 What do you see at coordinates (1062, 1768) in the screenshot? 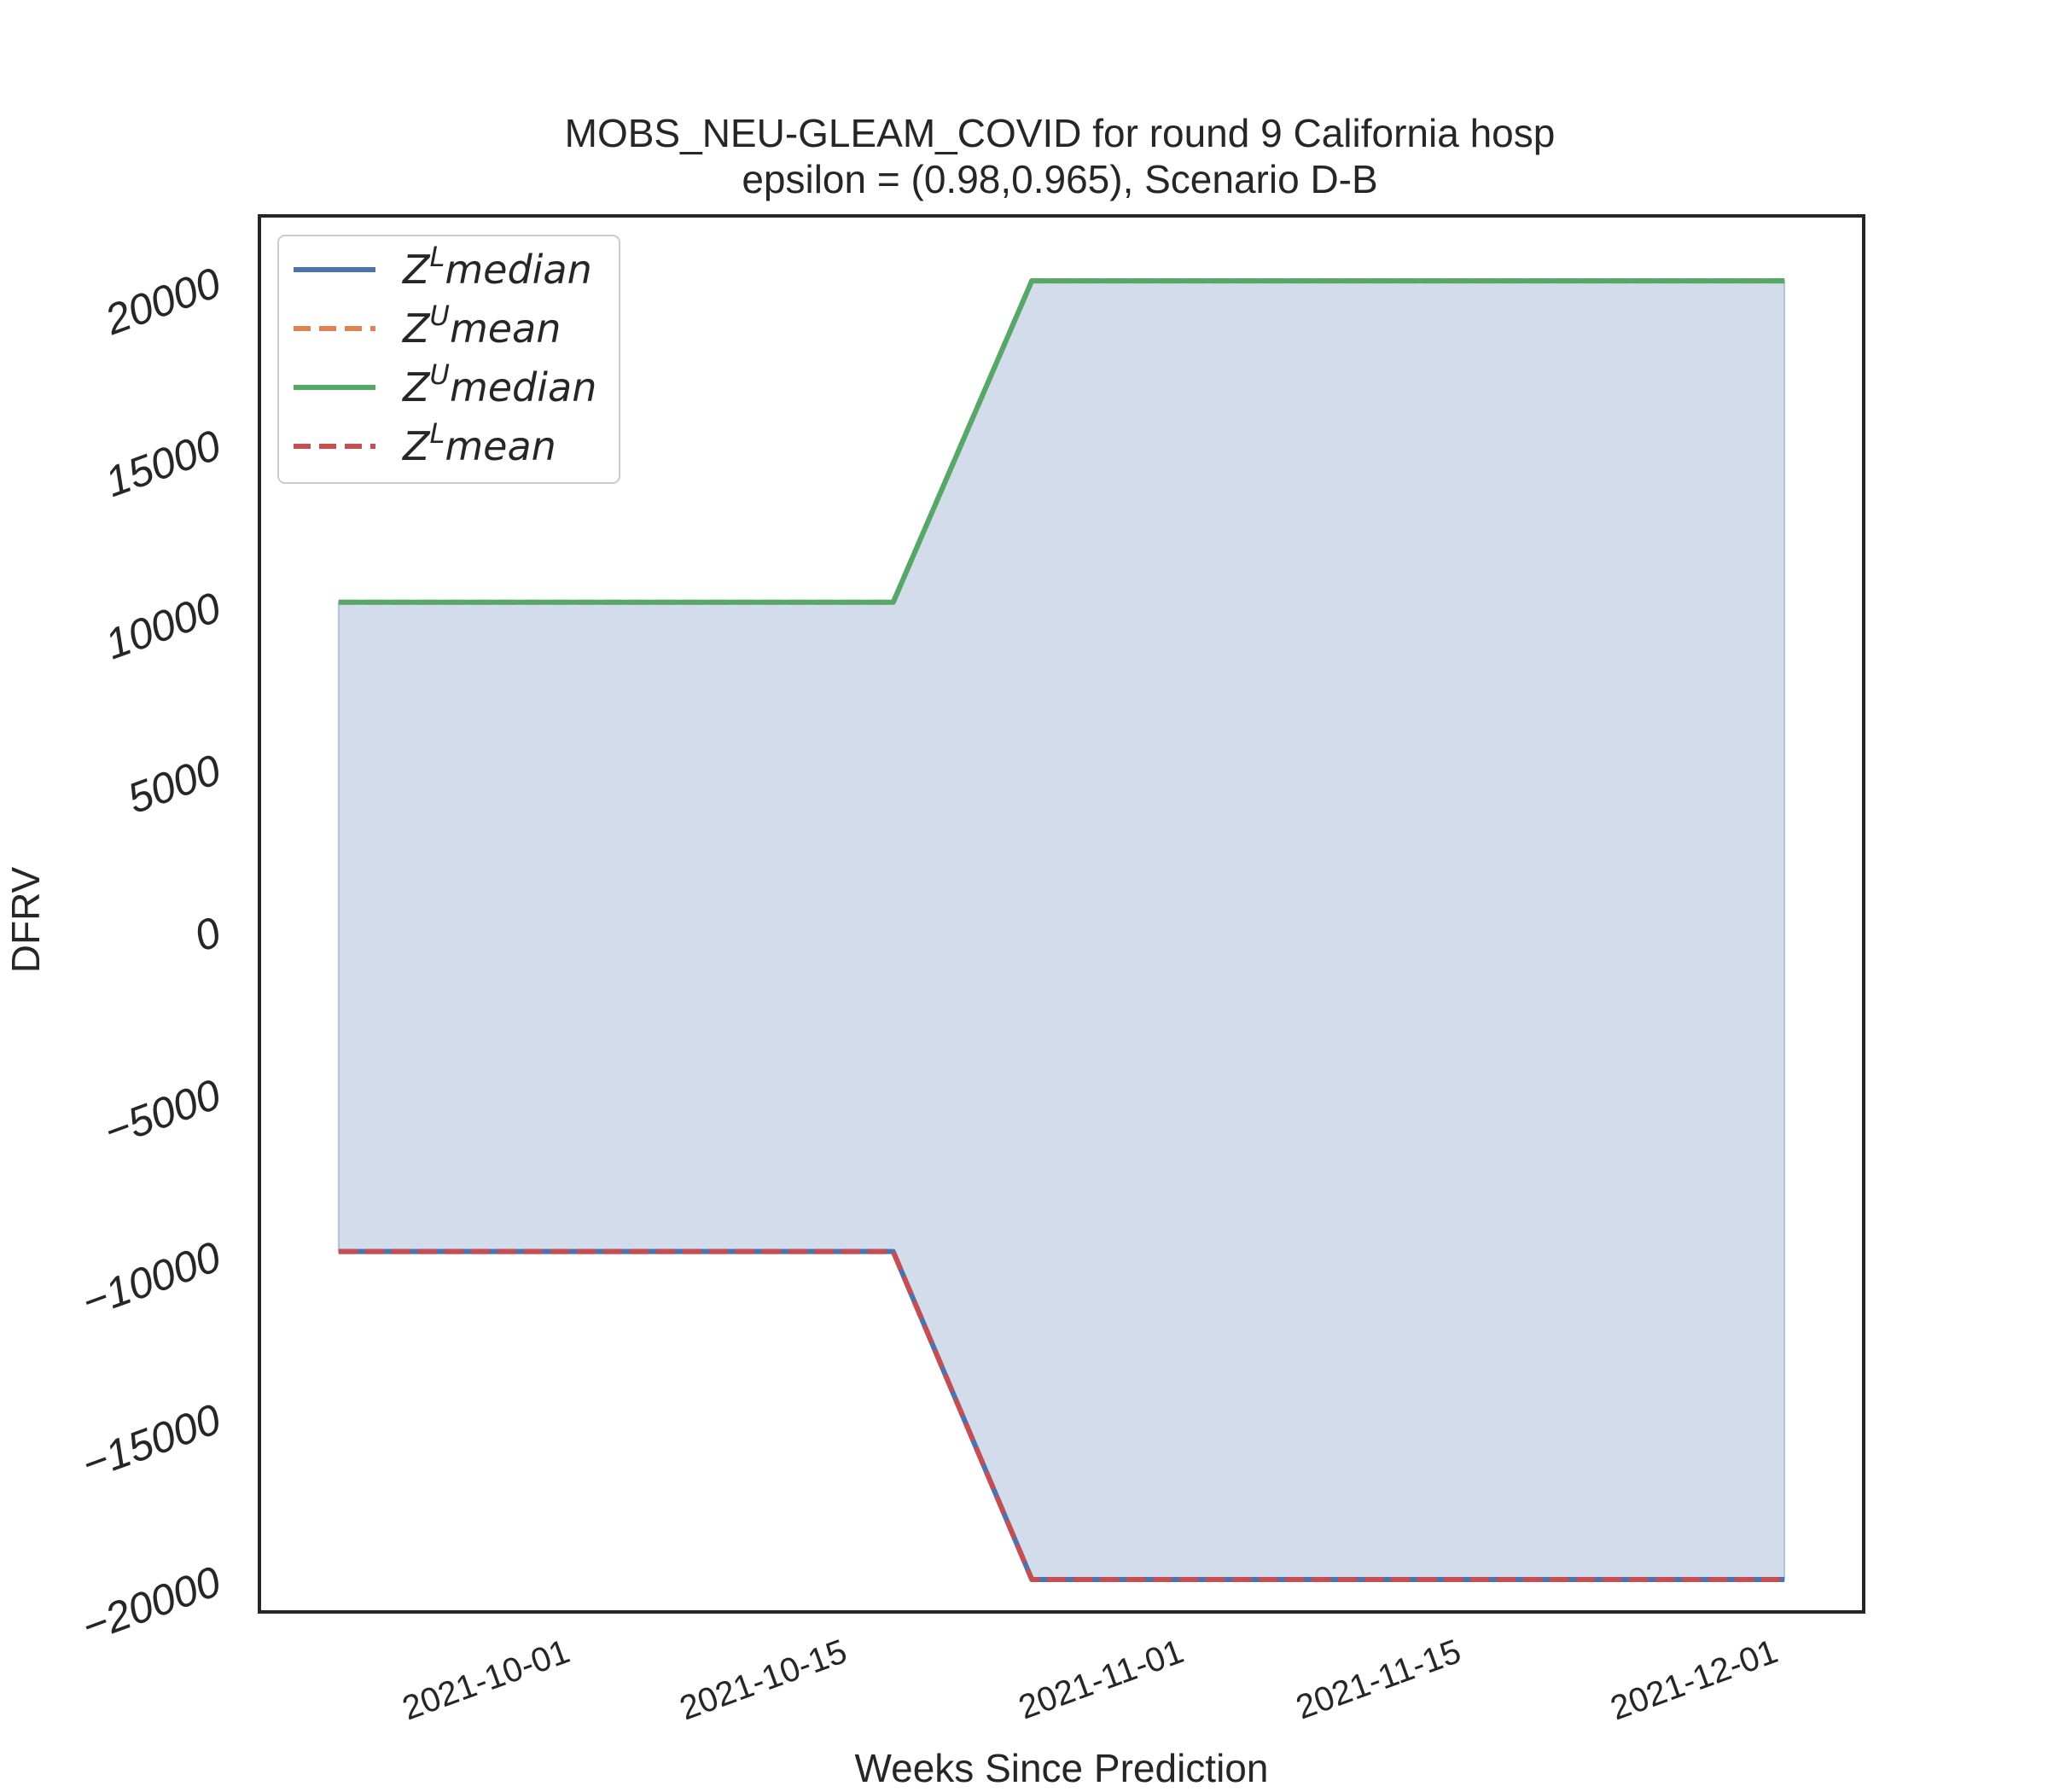
I see `x-axis-label: Weeks Since Prediction` at bounding box center [1062, 1768].